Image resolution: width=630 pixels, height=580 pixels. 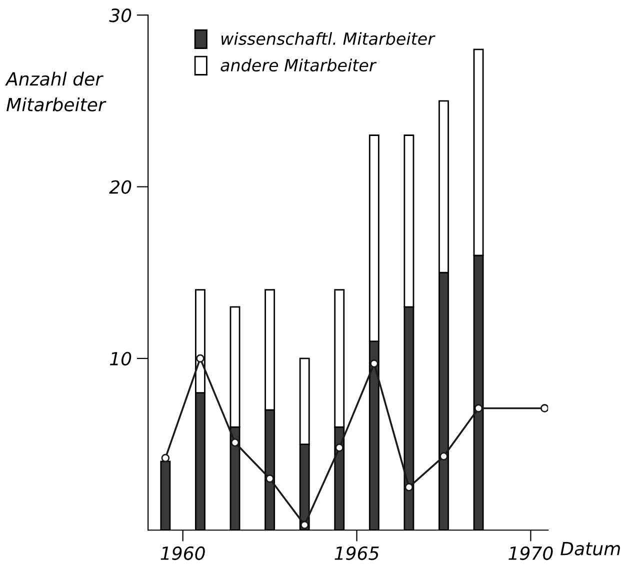 I want to click on x-tick-label: 1970, so click(x=530, y=553).